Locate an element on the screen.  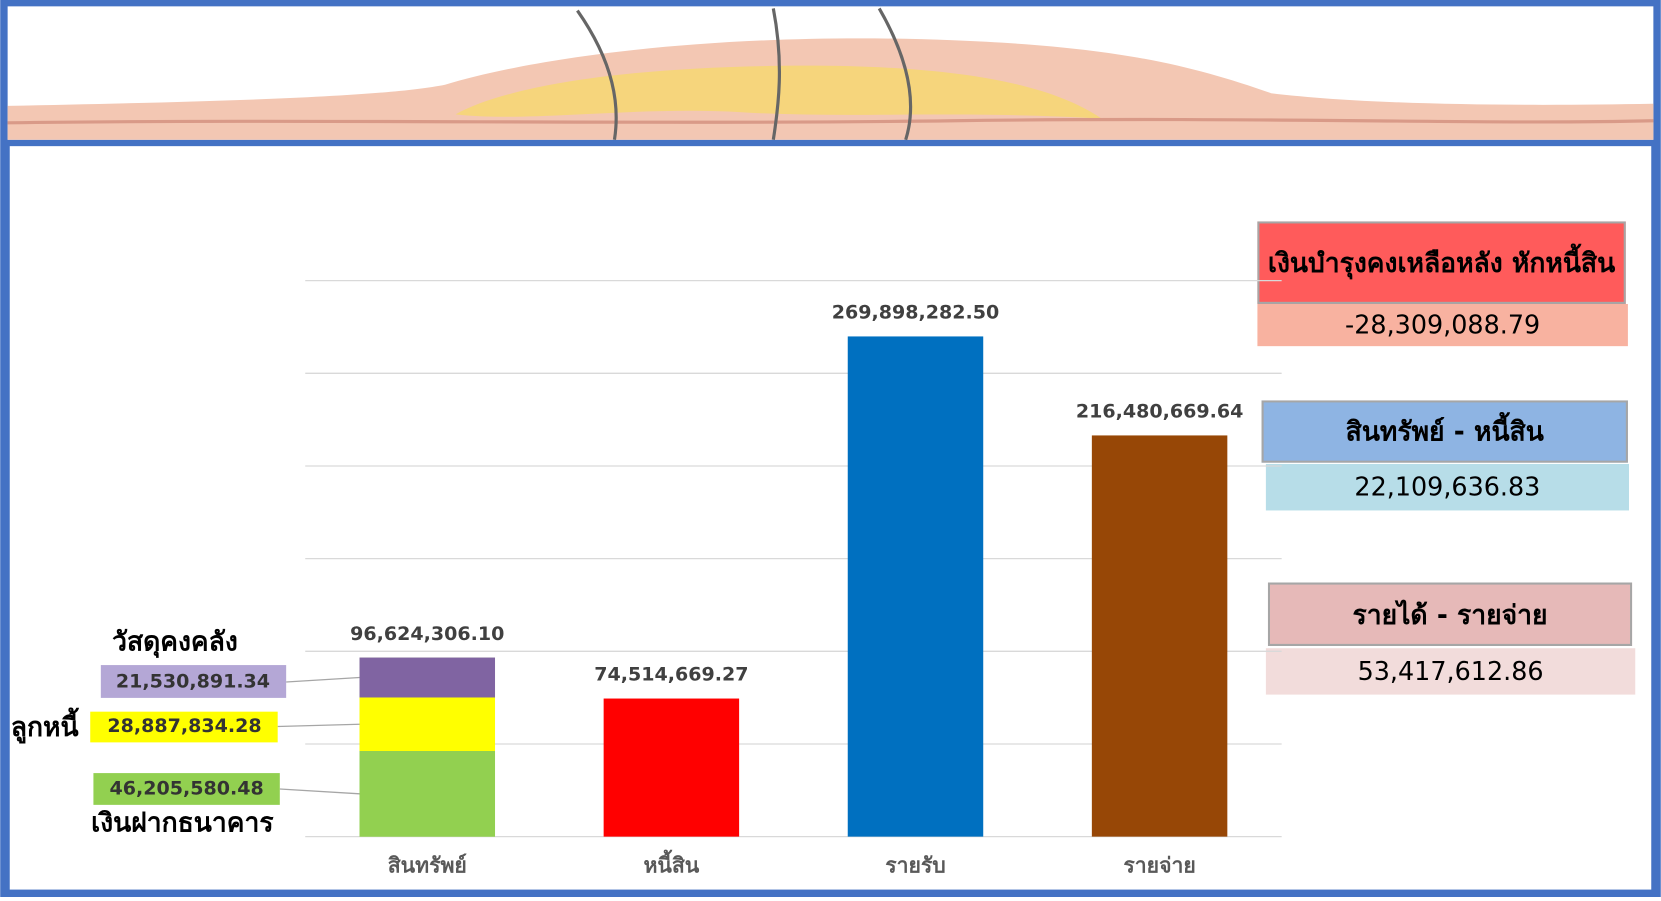
segment-name: วัสดุคงคลัง is located at coordinates (175, 642).